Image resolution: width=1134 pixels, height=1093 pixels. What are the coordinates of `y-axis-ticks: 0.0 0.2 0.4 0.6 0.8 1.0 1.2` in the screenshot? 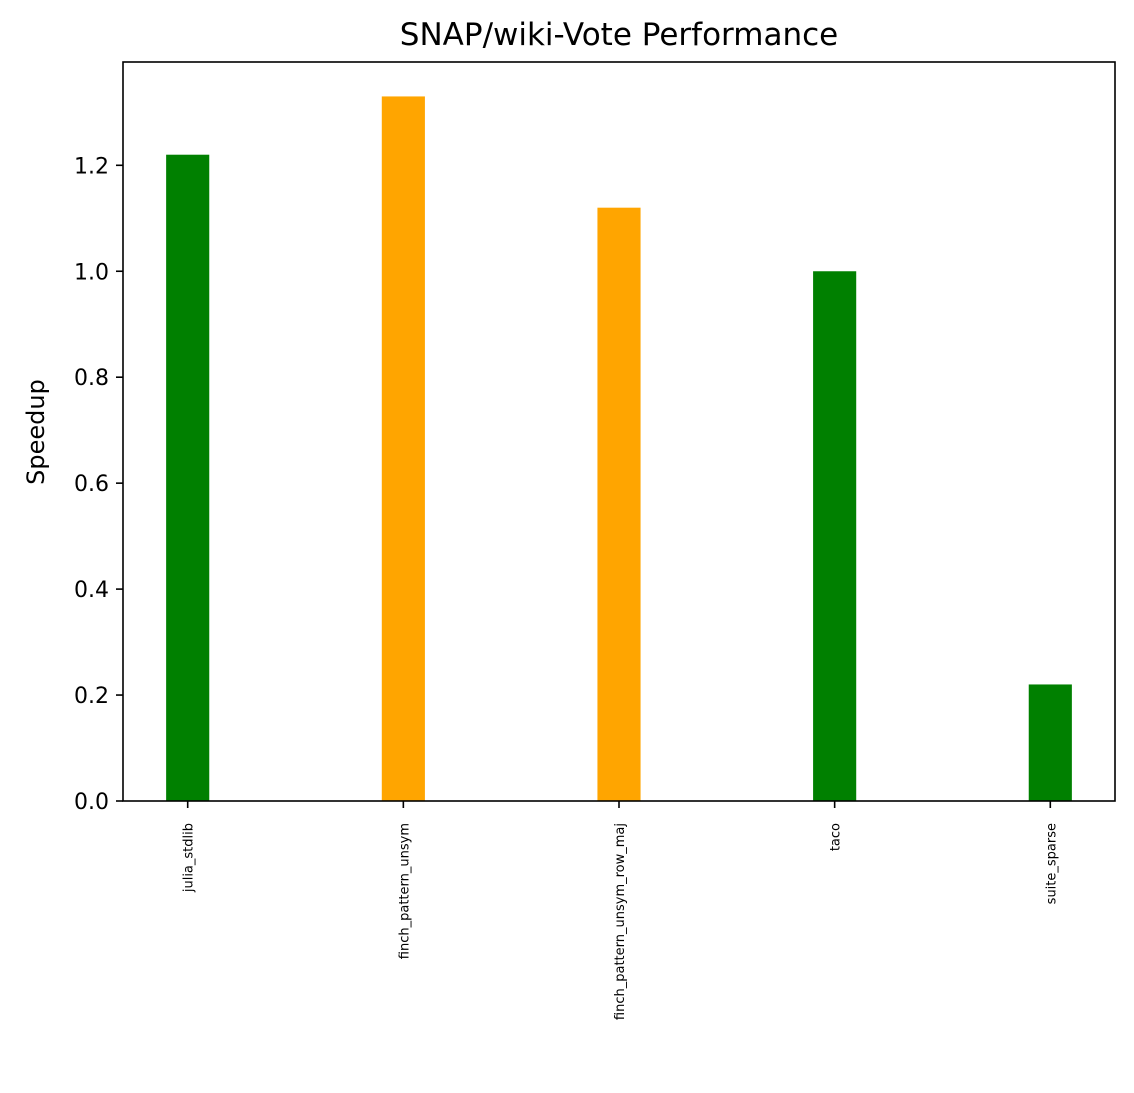 It's located at (98, 484).